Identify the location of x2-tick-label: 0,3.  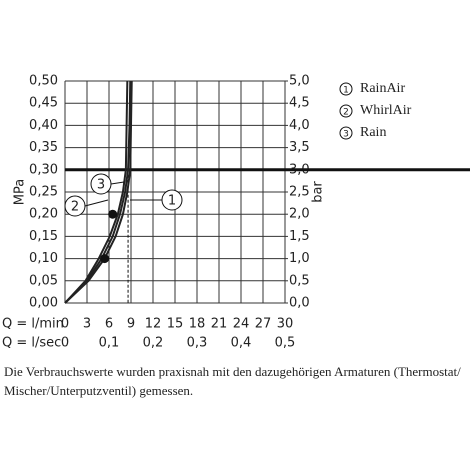
(197, 343).